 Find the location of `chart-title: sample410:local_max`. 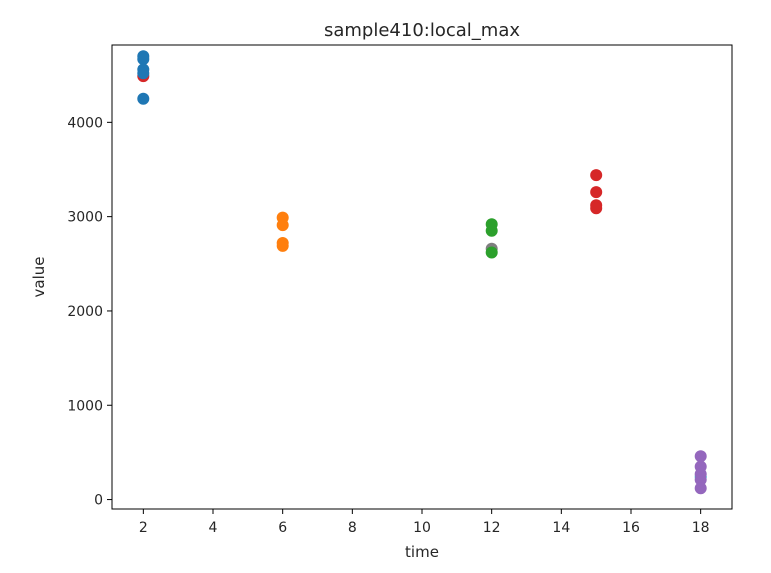

chart-title: sample410:local_max is located at coordinates (422, 30).